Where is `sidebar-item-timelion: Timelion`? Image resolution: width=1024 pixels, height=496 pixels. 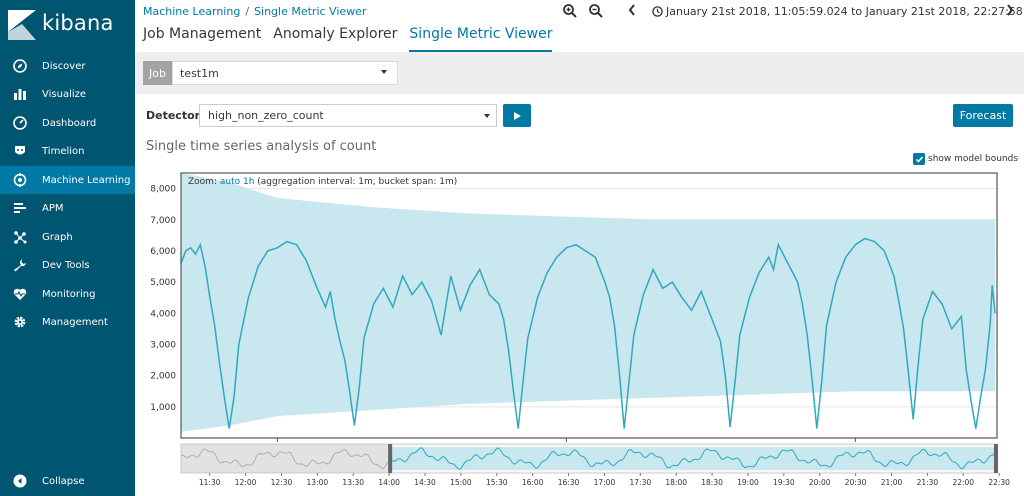 sidebar-item-timelion: Timelion is located at coordinates (67, 151).